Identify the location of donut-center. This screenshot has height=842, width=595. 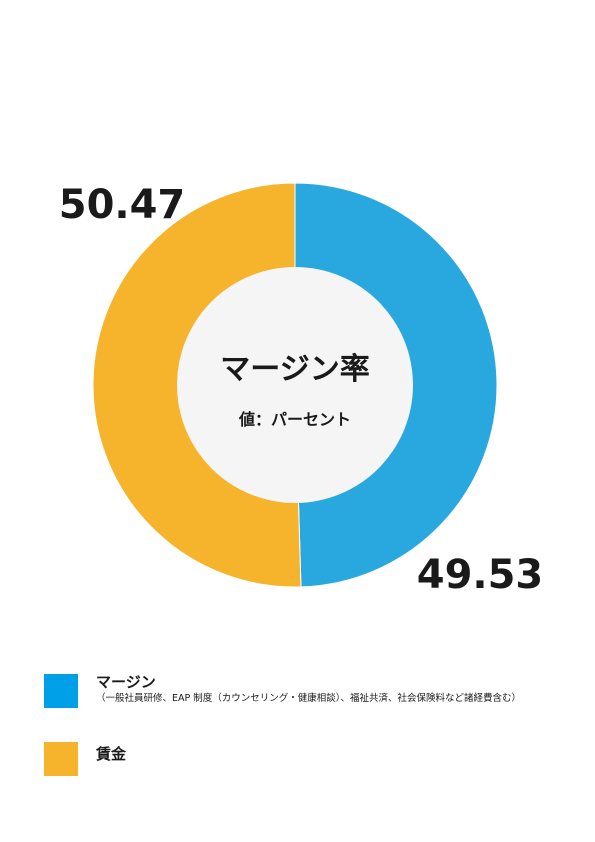
(295, 385).